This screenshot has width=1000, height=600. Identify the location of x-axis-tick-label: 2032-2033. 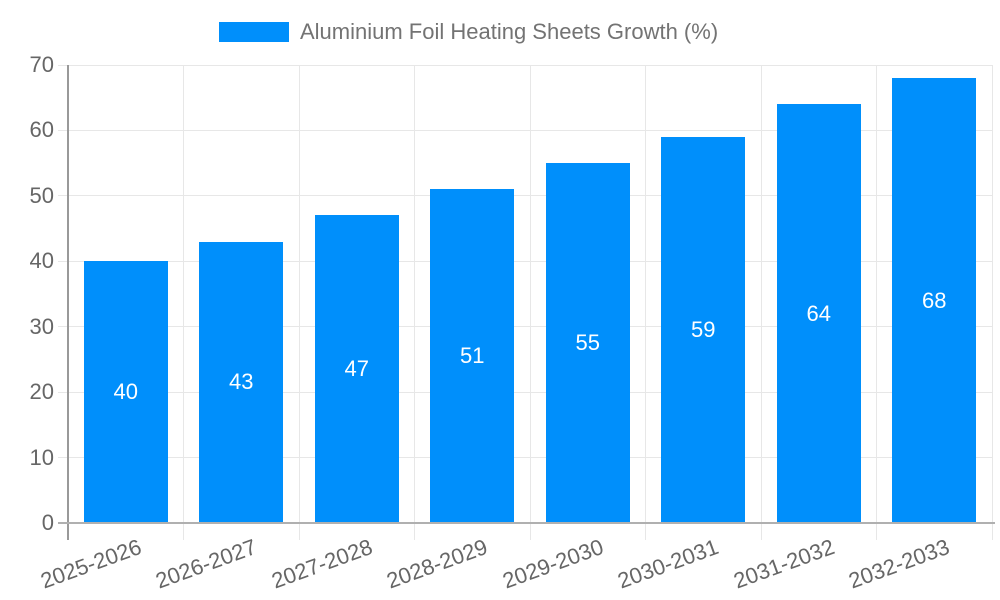
(899, 564).